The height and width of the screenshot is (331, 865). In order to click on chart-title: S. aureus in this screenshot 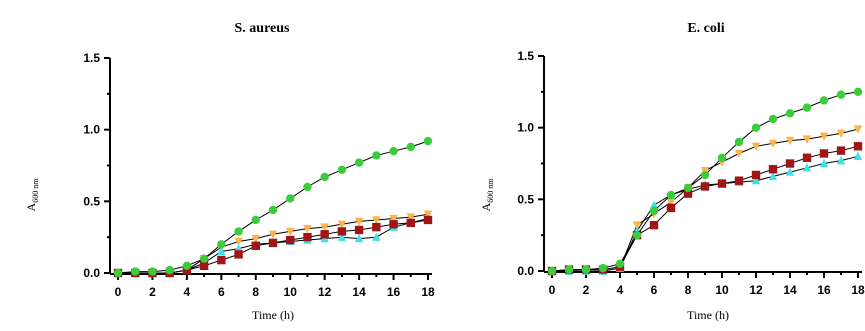, I will do `click(263, 28)`.